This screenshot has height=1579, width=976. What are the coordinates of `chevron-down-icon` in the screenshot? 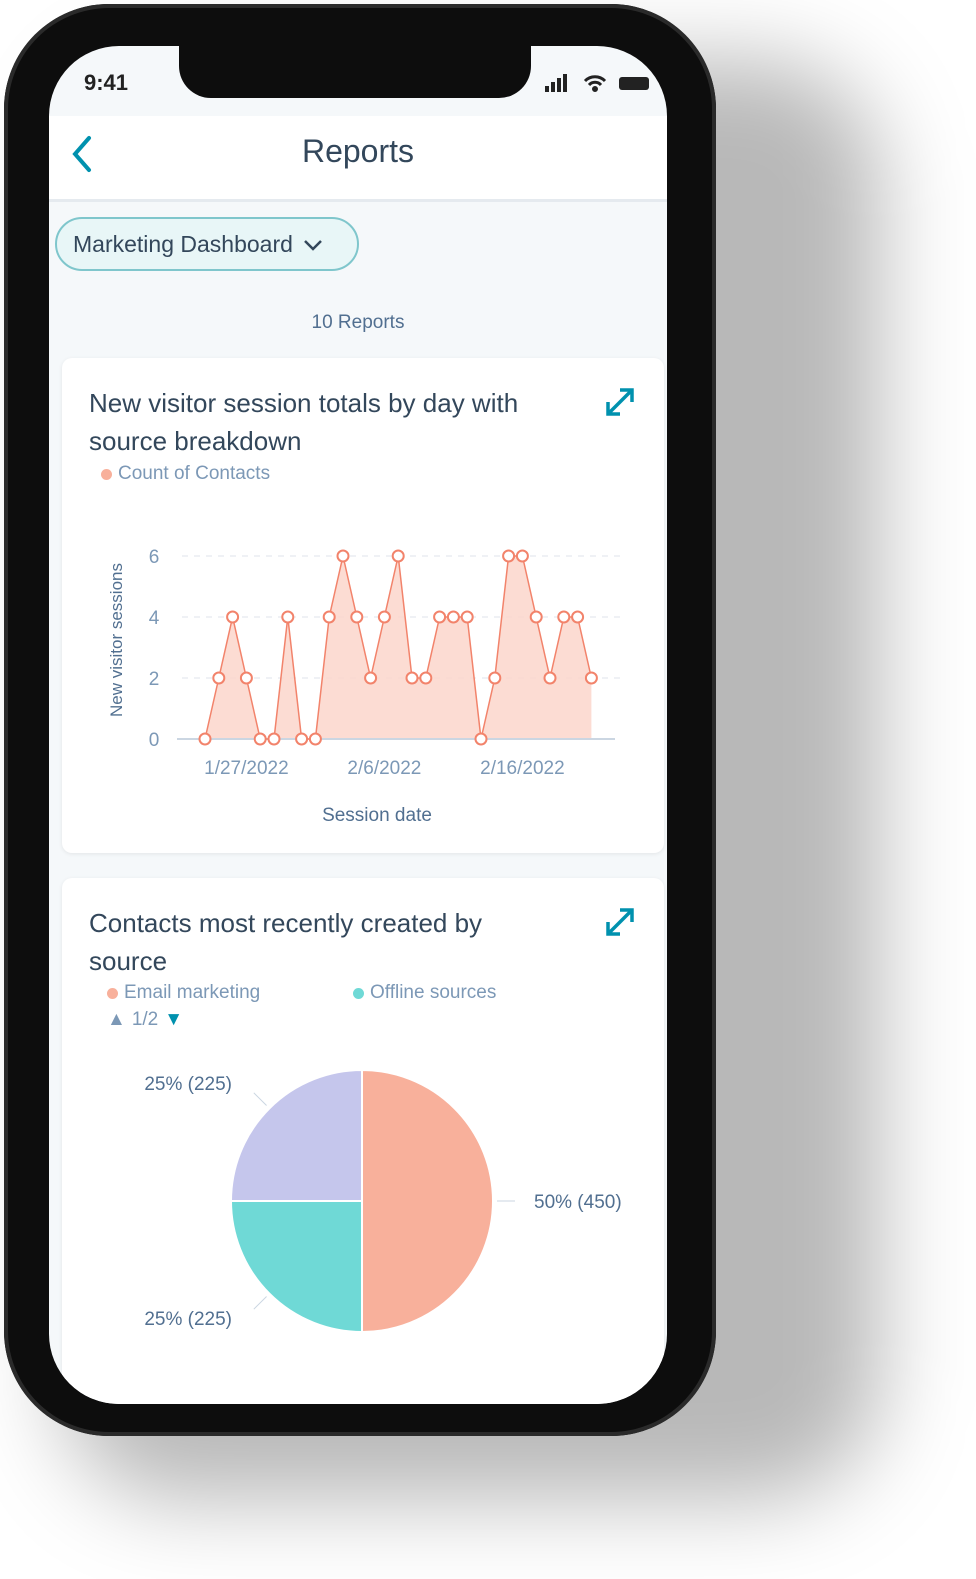 It's located at (313, 245).